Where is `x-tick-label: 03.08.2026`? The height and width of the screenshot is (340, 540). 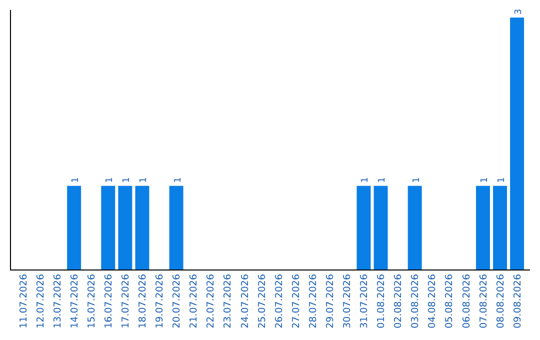
x-tick-label: 03.08.2026 is located at coordinates (416, 301).